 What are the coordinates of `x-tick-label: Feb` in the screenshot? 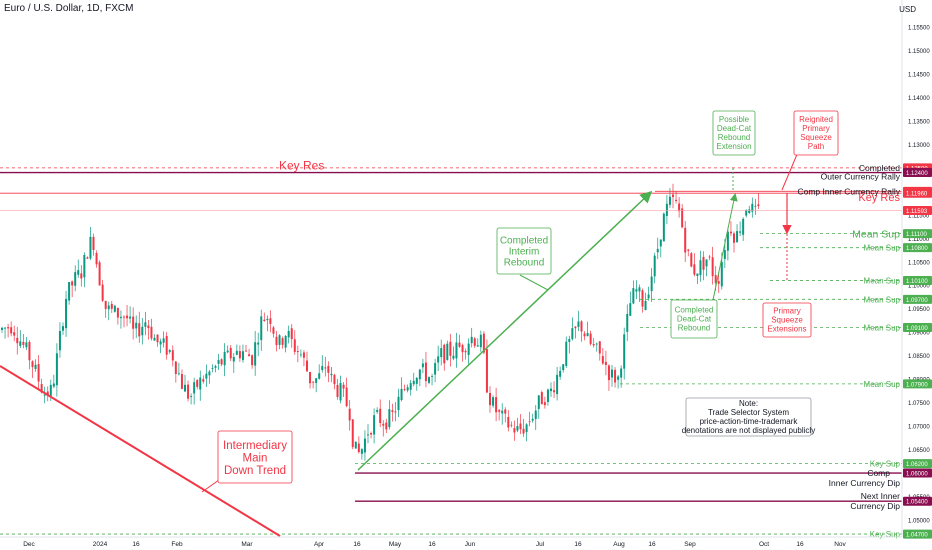 It's located at (177, 544).